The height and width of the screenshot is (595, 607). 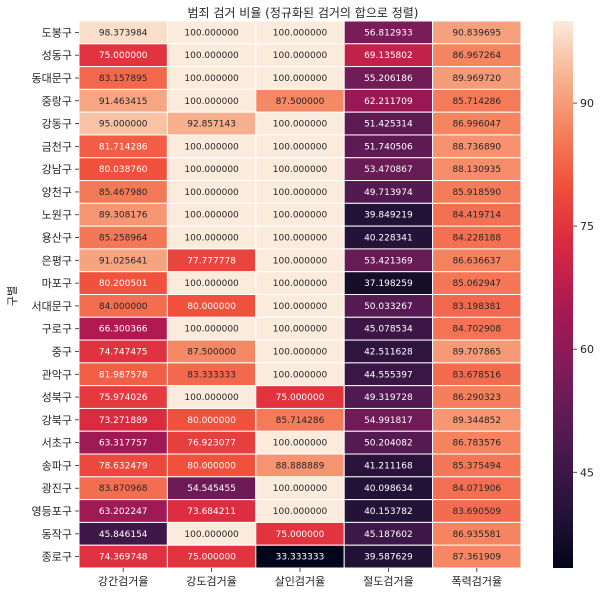 What do you see at coordinates (388, 239) in the screenshot?
I see `cell-value-label: 40.228341` at bounding box center [388, 239].